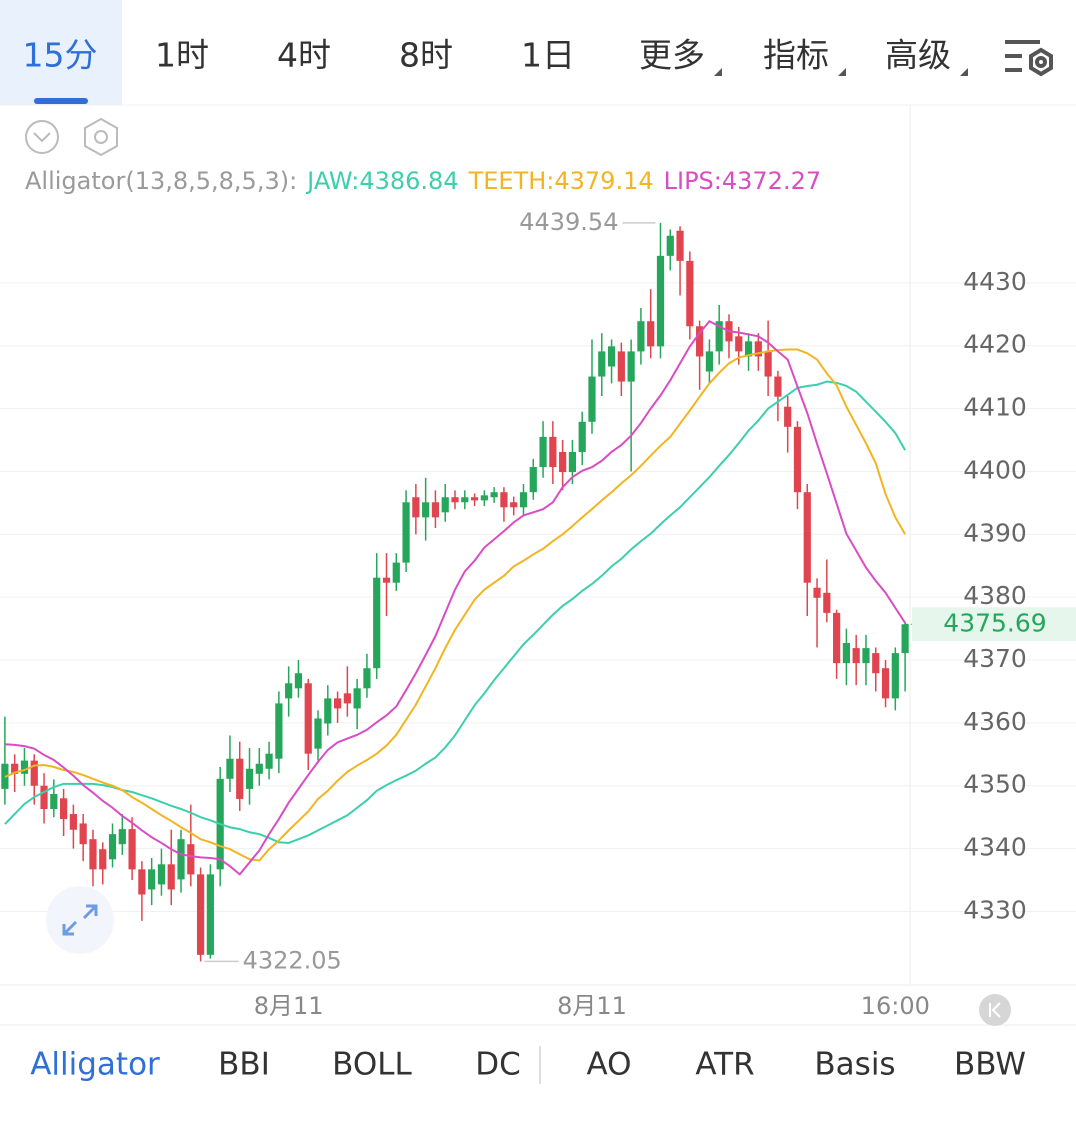 The height and width of the screenshot is (1124, 1076). Describe the element at coordinates (995, 658) in the screenshot. I see `y-tick-label: 4370` at that location.